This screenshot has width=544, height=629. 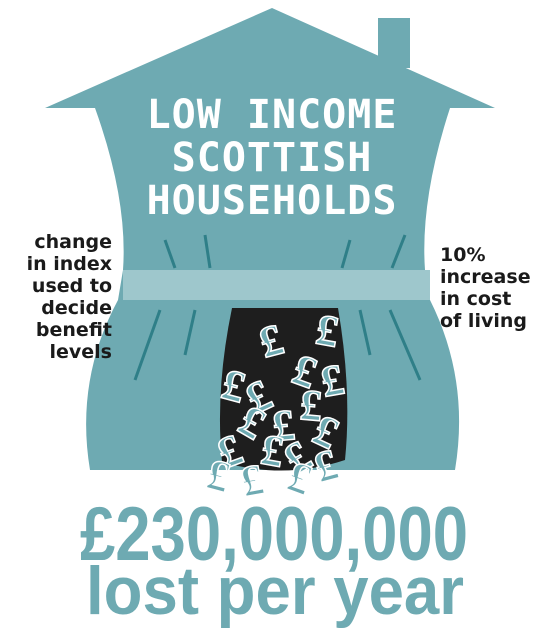 What do you see at coordinates (73, 242) in the screenshot?
I see `left-note-line: change` at bounding box center [73, 242].